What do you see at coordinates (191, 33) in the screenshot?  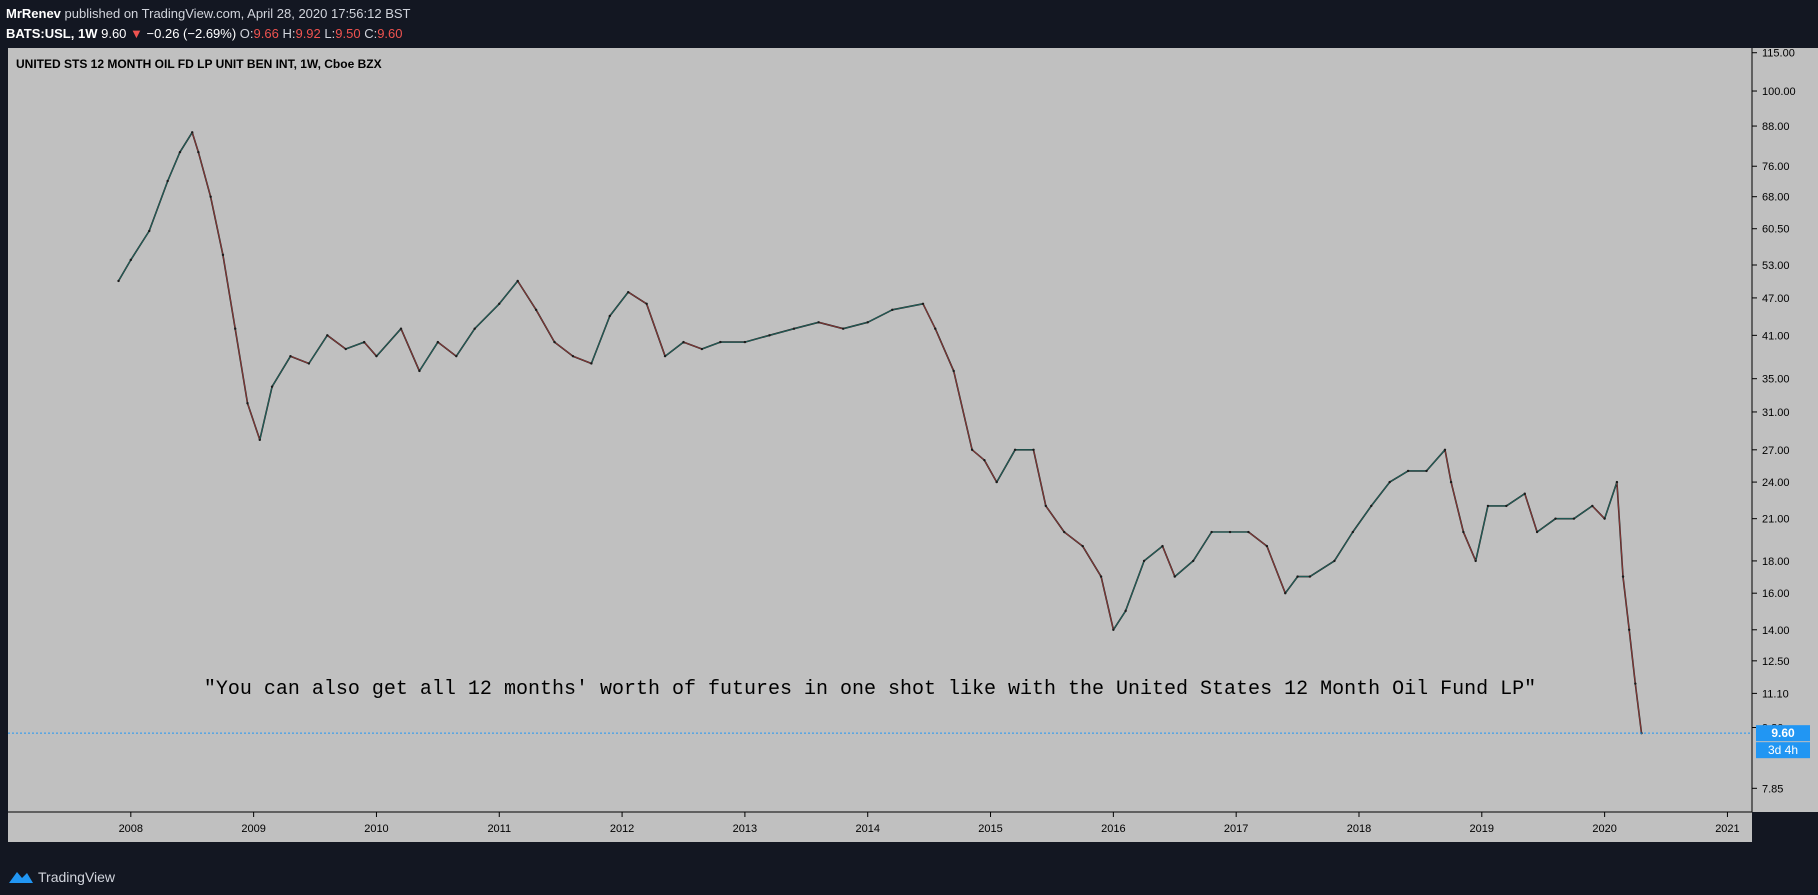 I see `price-change: −0.26 (−2.69%)` at bounding box center [191, 33].